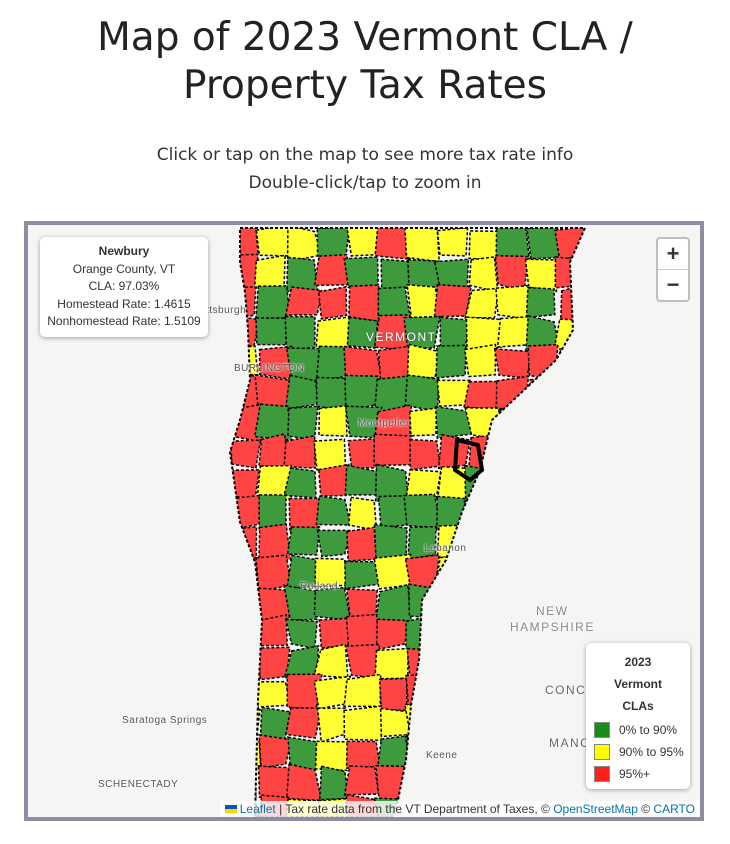 This screenshot has width=730, height=844. I want to click on carto-link: CARTO, so click(674, 809).